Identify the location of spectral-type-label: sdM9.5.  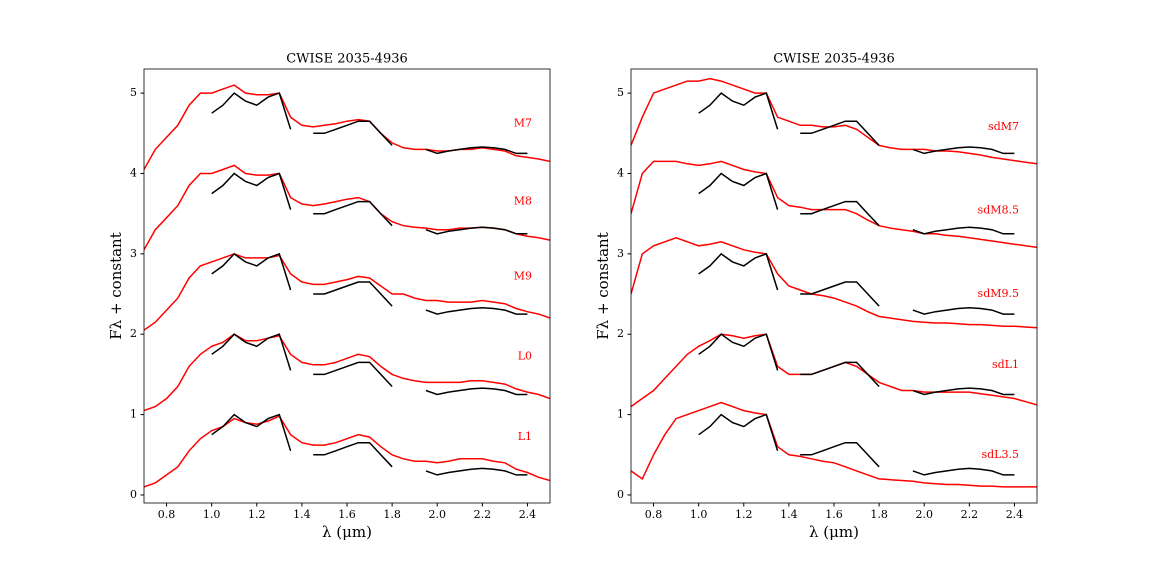
(998, 293).